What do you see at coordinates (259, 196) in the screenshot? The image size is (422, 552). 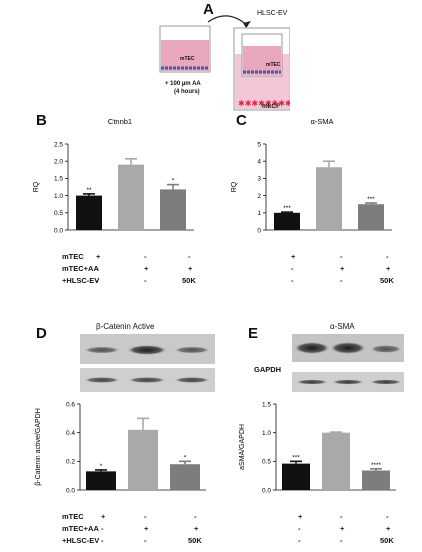 I see `y-tick-label: 2` at bounding box center [259, 196].